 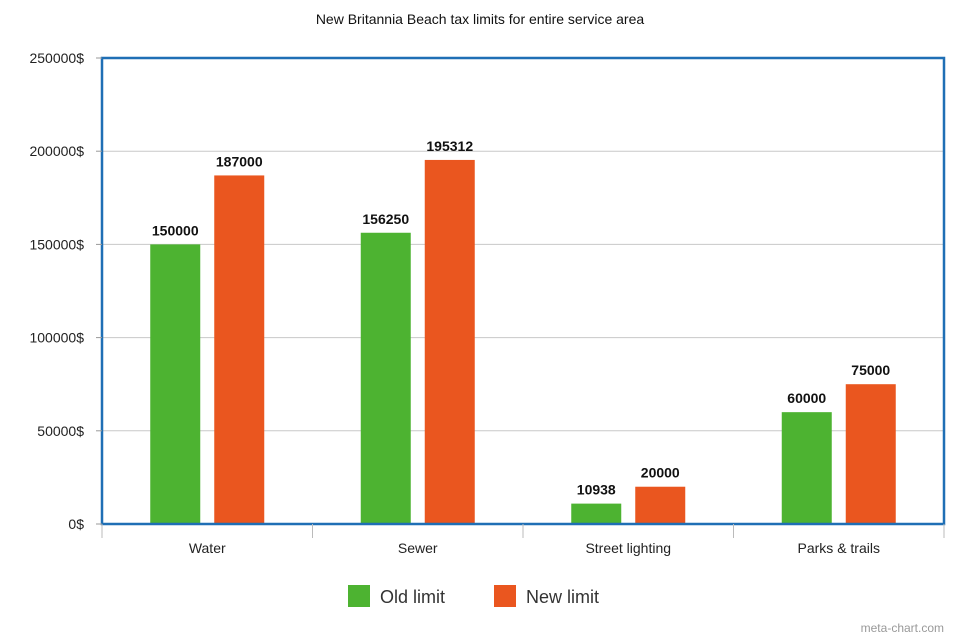 I want to click on x-category-label: Street lighting, so click(x=628, y=548).